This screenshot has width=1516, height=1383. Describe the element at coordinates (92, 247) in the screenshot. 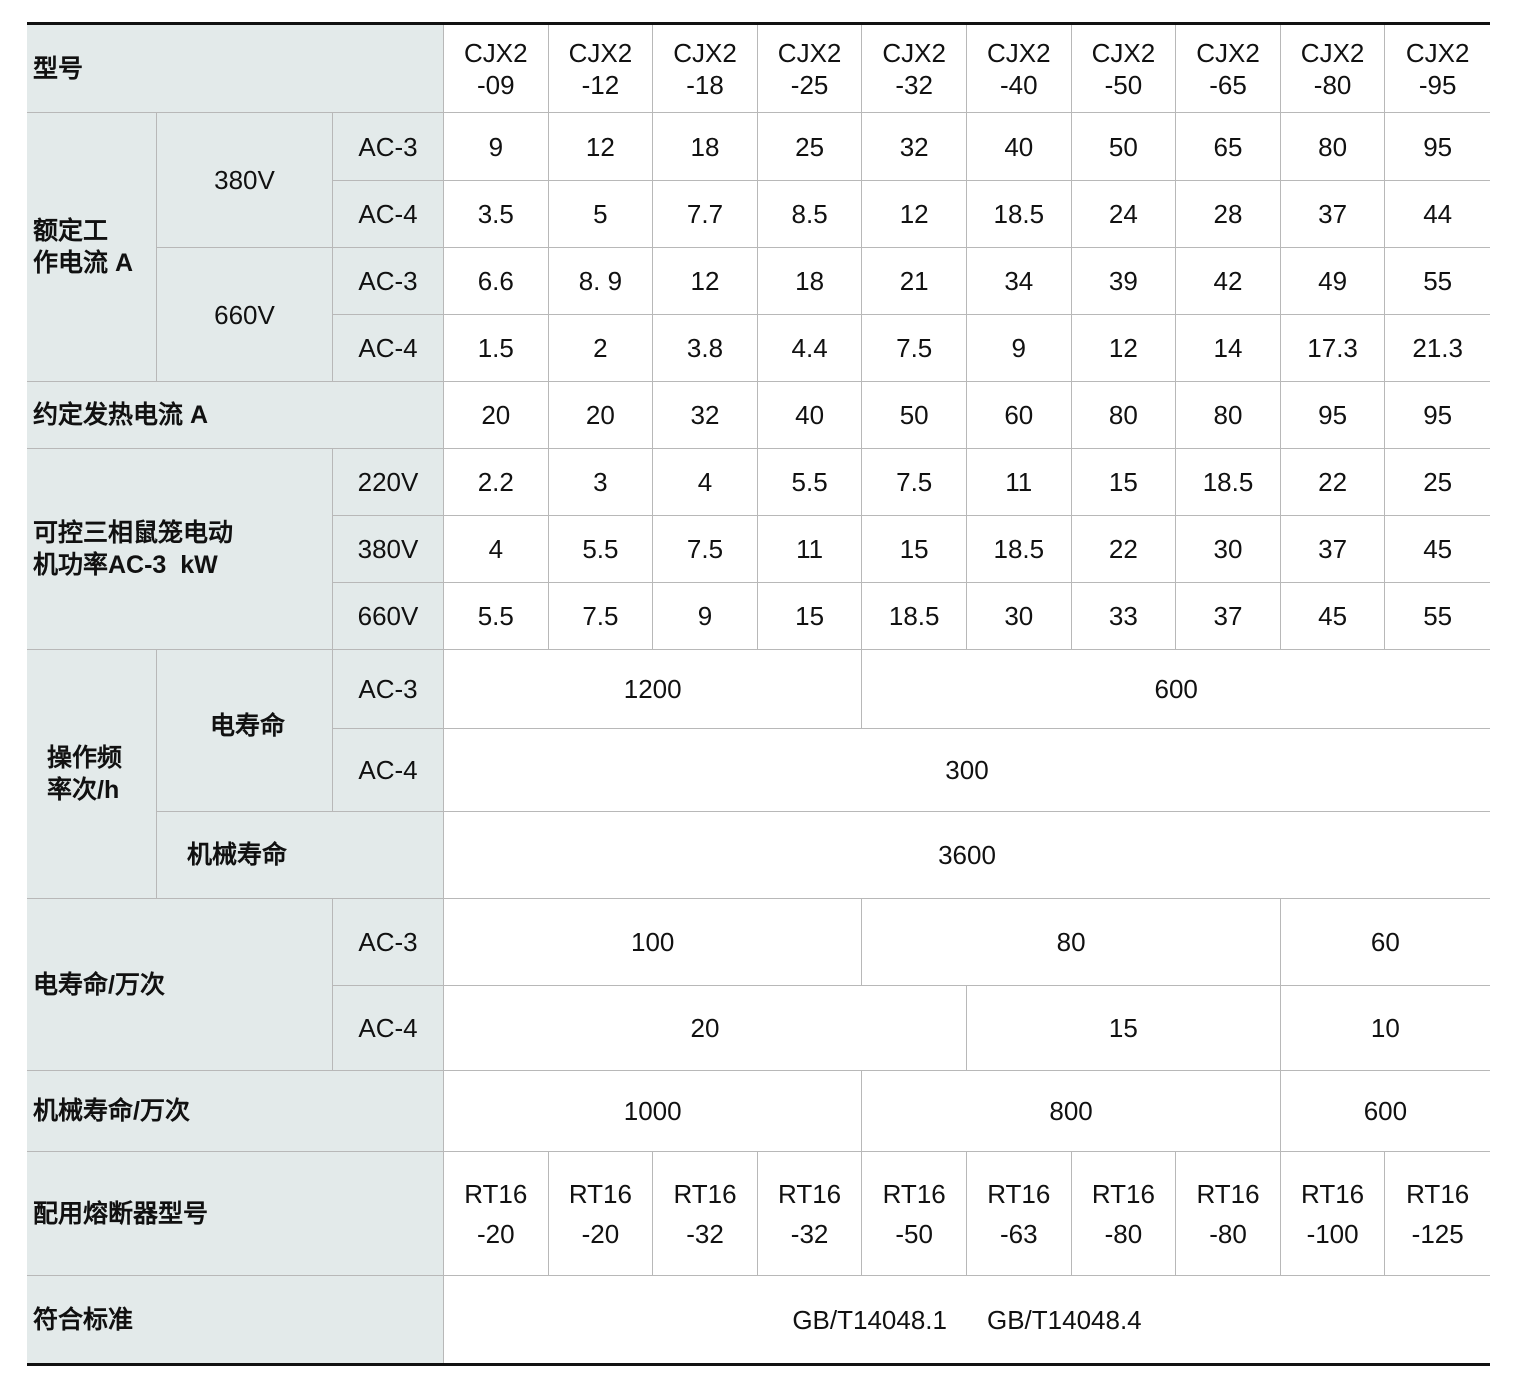

I see `rated-current-label: 额定工 作电流 A` at that location.